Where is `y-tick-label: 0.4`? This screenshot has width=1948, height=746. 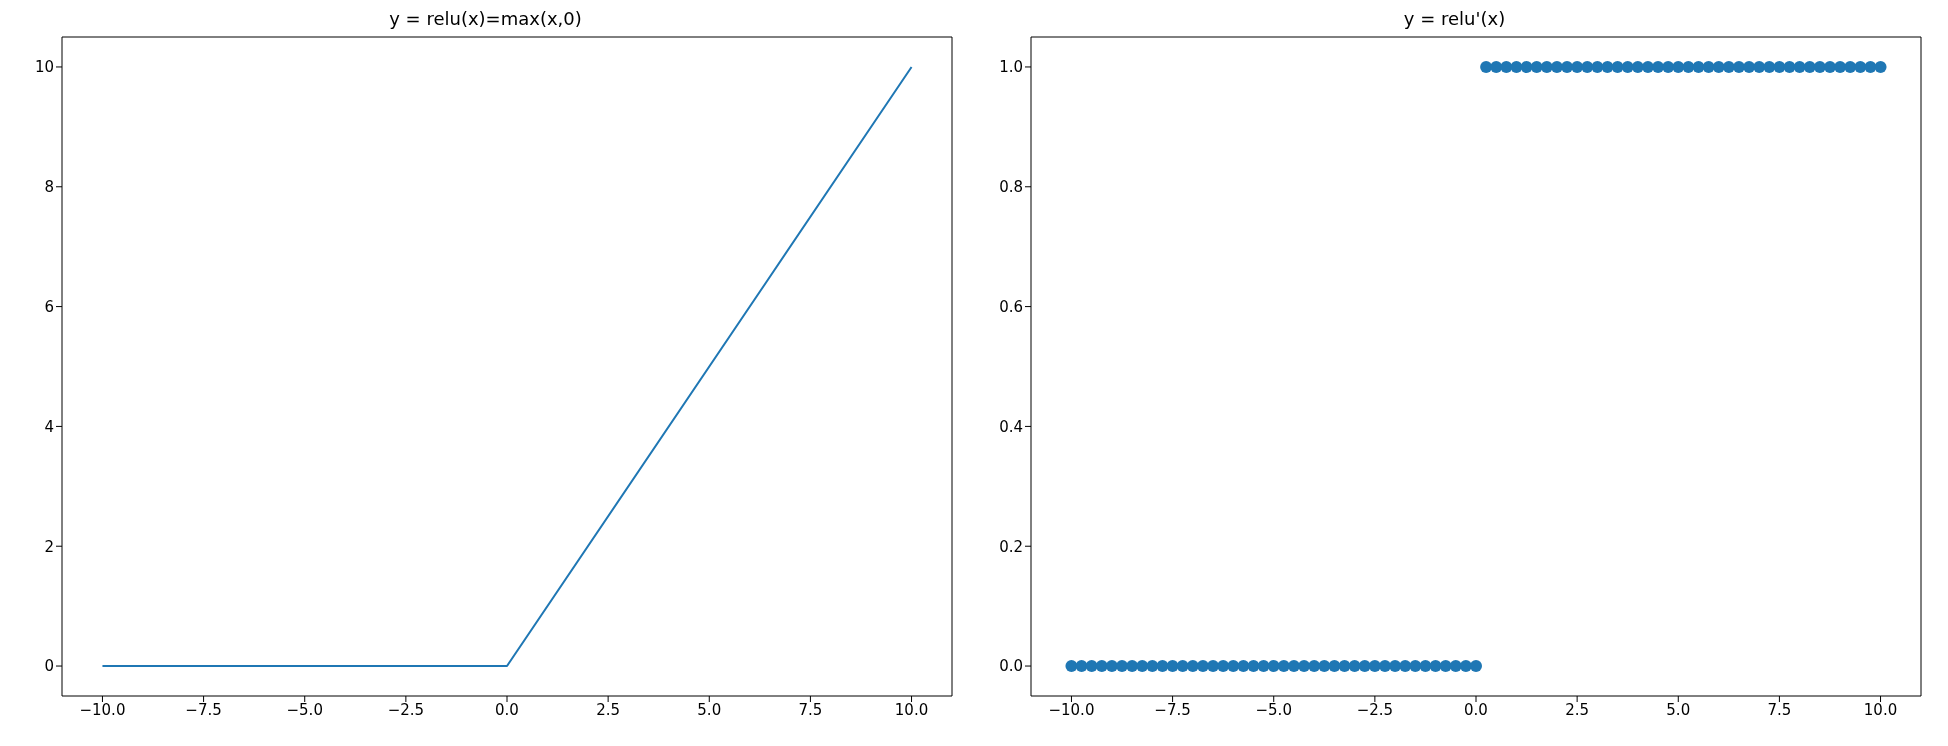 y-tick-label: 0.4 is located at coordinates (1011, 426).